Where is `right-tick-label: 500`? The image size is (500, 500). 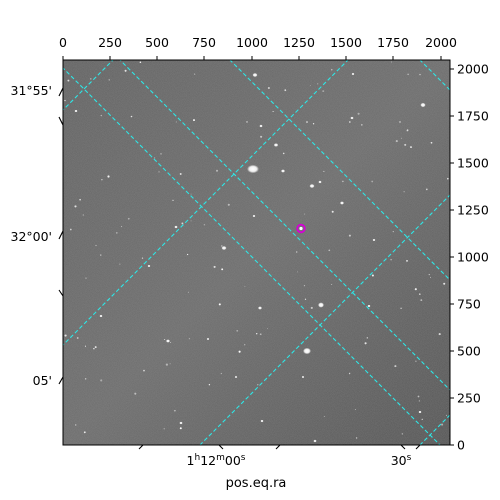
right-tick-label: 500 is located at coordinates (469, 351).